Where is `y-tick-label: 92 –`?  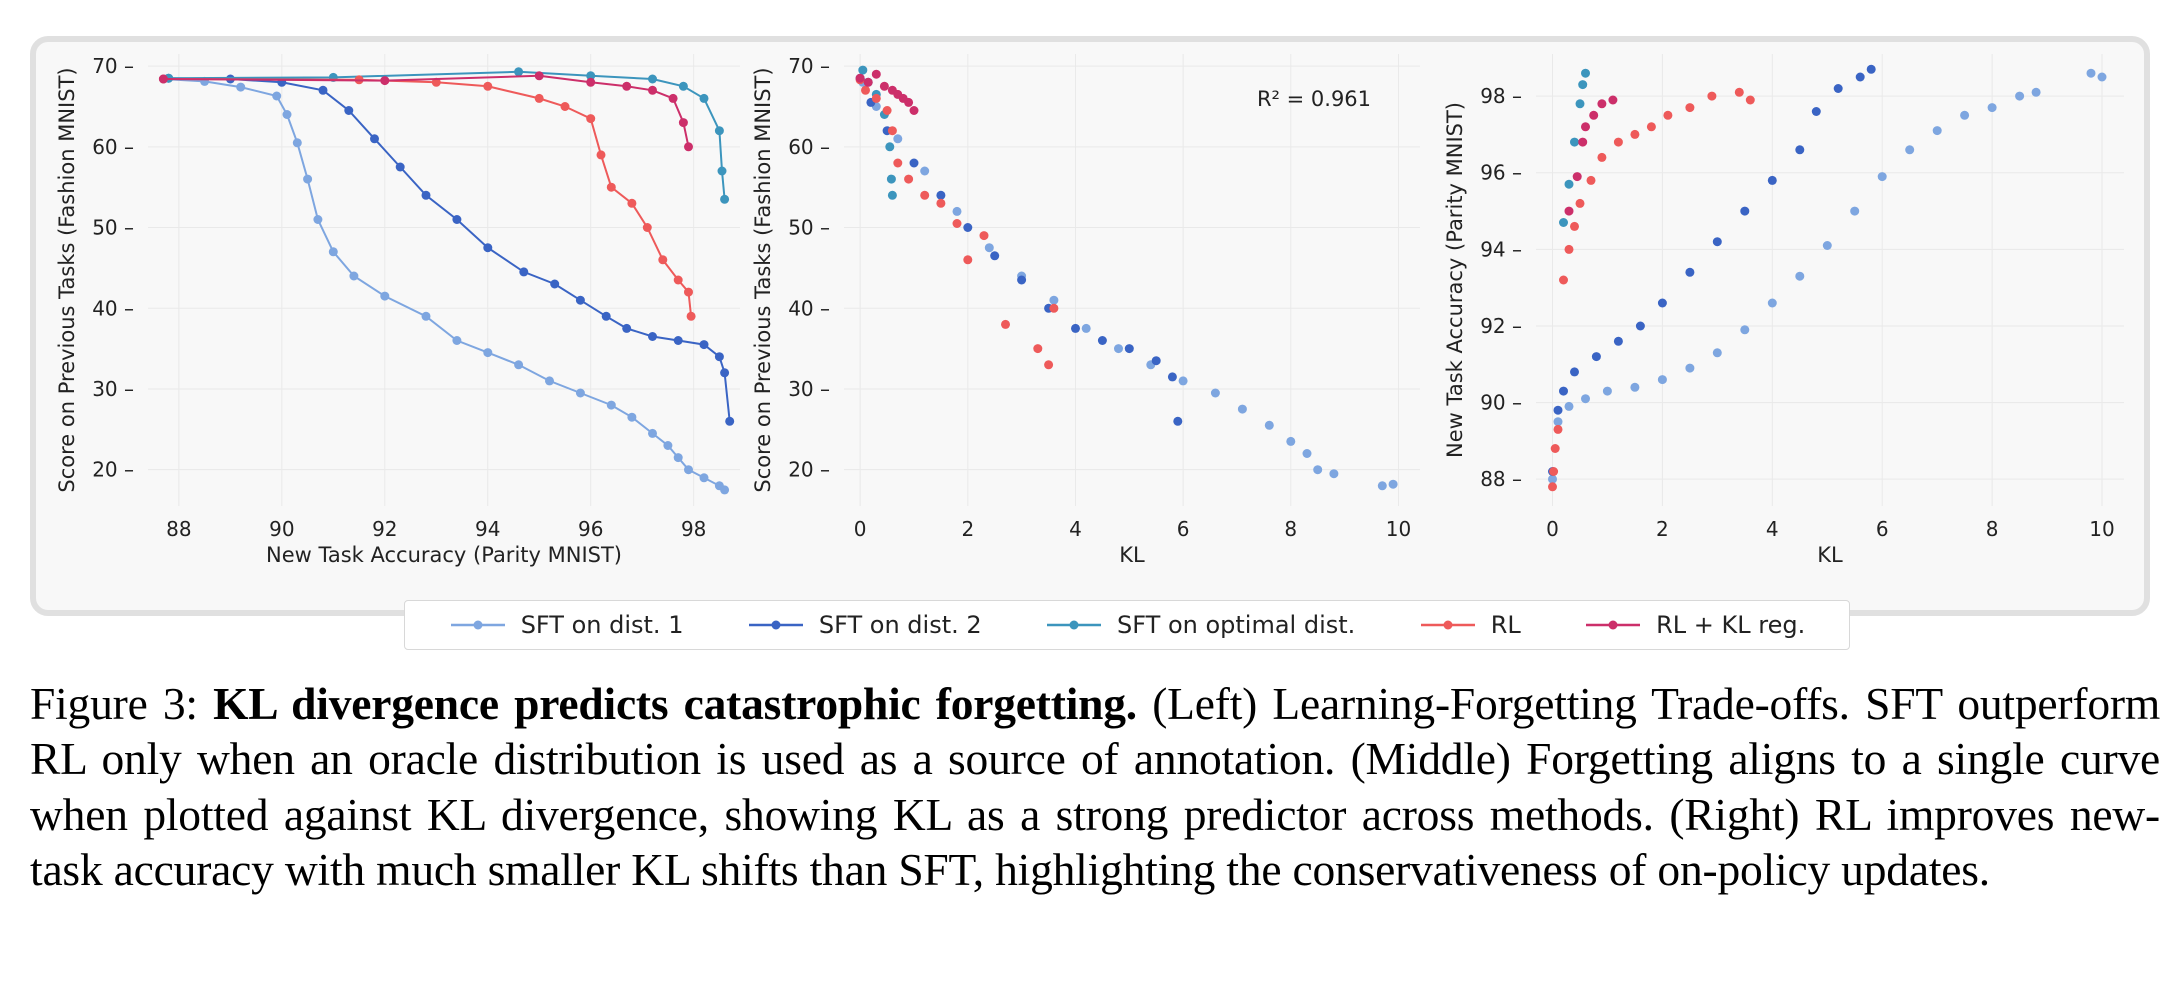
y-tick-label: 92 – is located at coordinates (1501, 326).